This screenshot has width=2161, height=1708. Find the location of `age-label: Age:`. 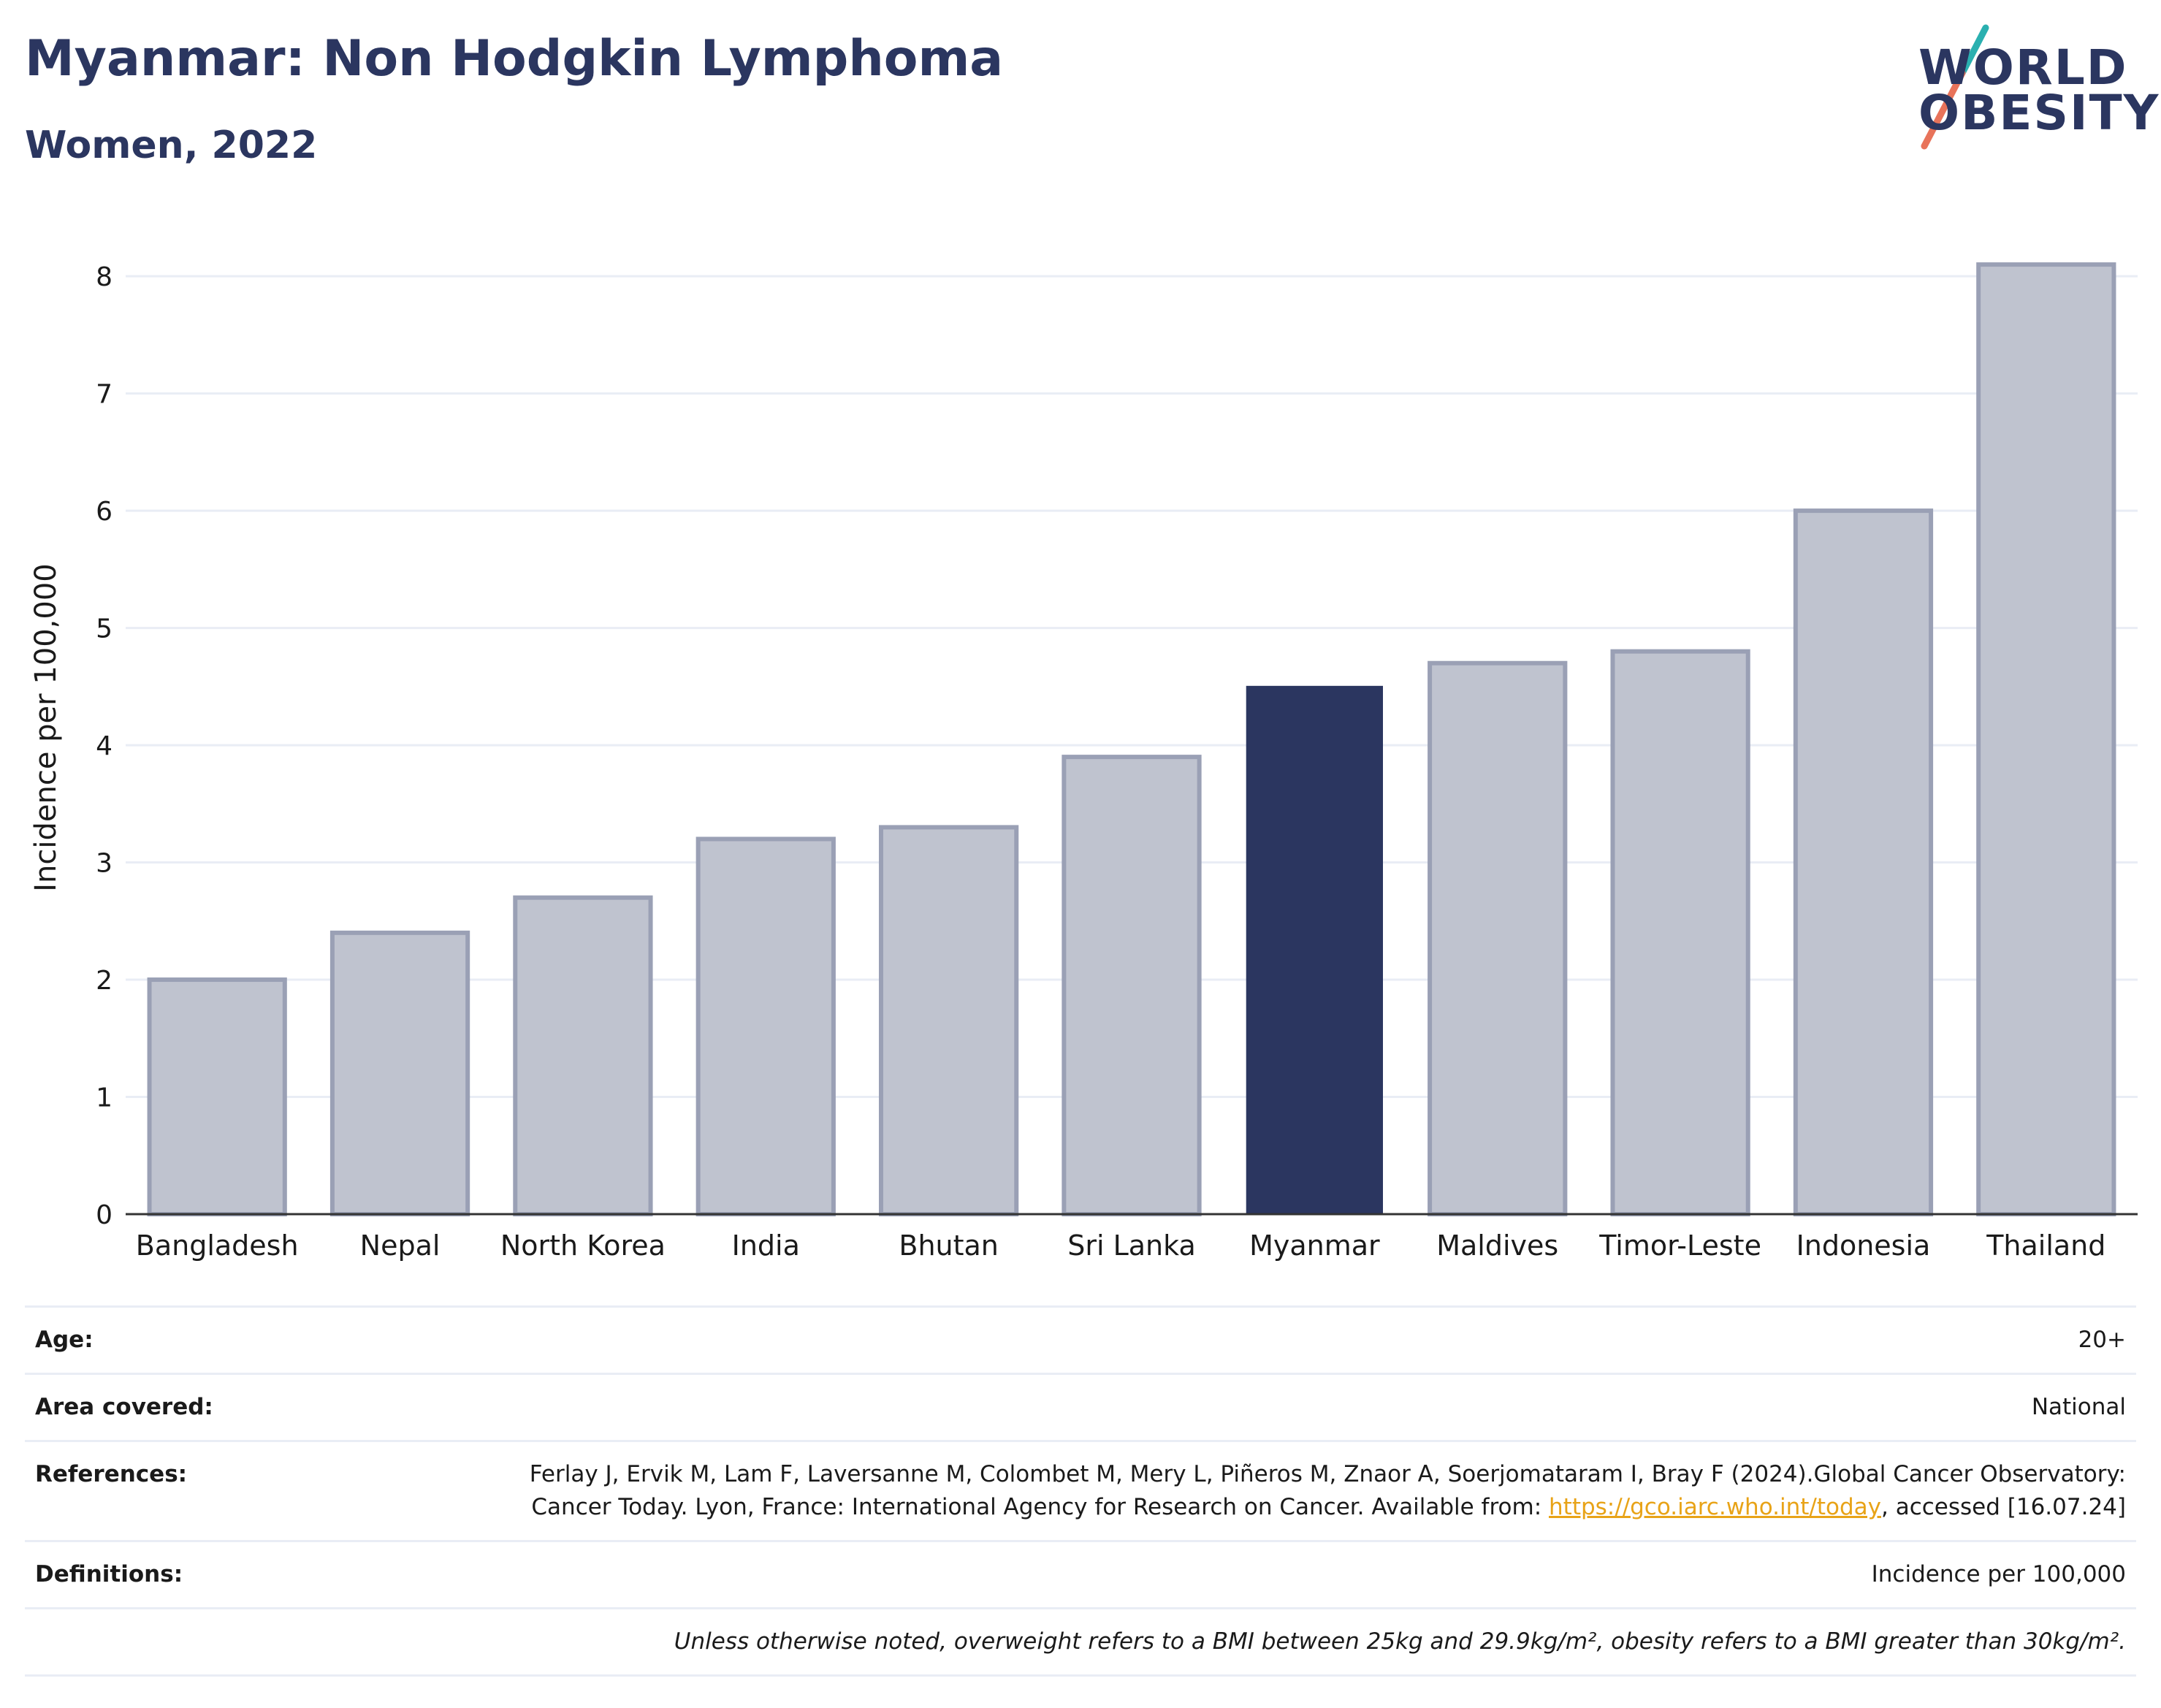

age-label: Age: is located at coordinates (239, 1339).